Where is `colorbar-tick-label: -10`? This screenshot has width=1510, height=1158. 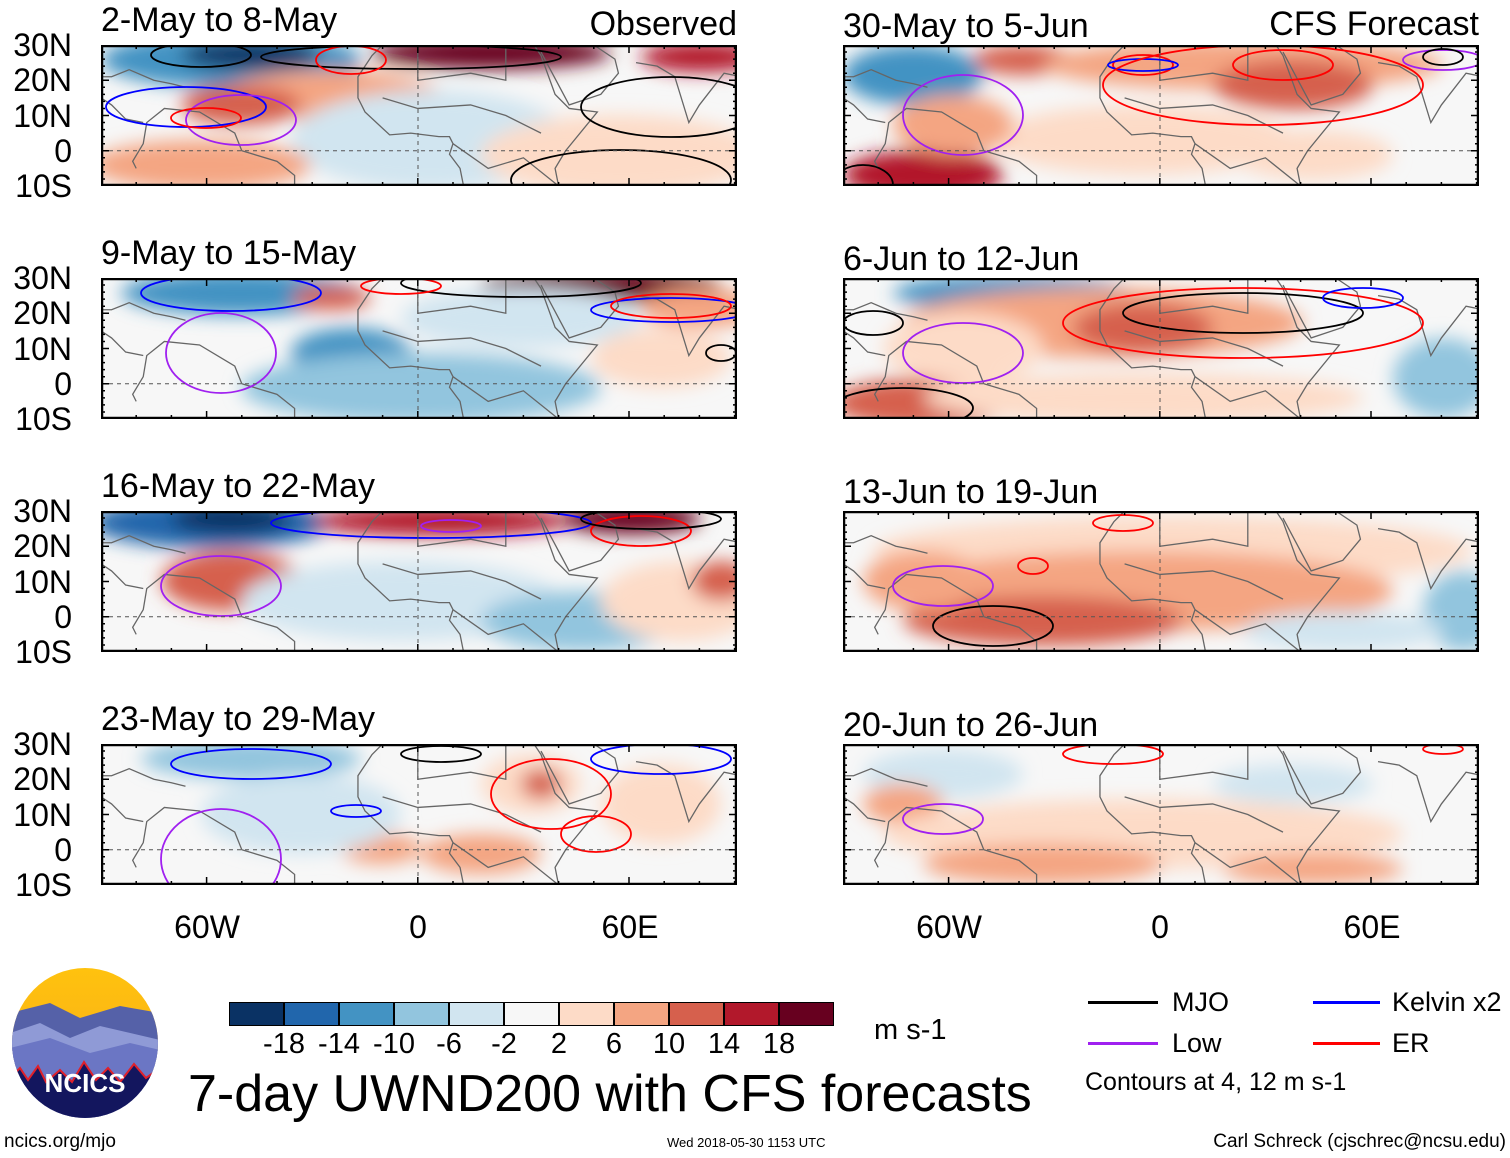 colorbar-tick-label: -10 is located at coordinates (394, 1044).